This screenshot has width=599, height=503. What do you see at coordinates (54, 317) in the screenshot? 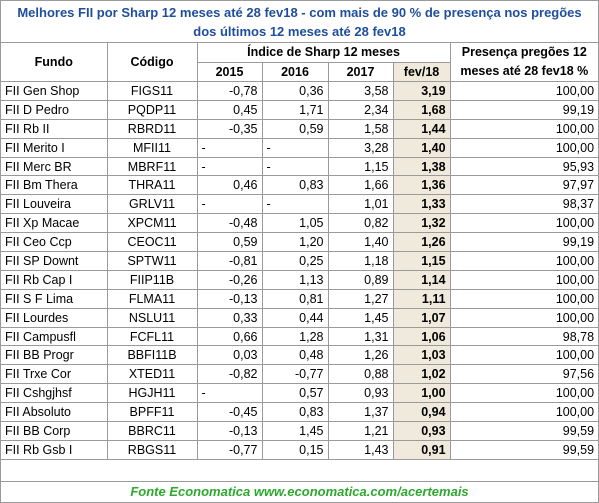
I see `table-cell: FII Lourdes` at bounding box center [54, 317].